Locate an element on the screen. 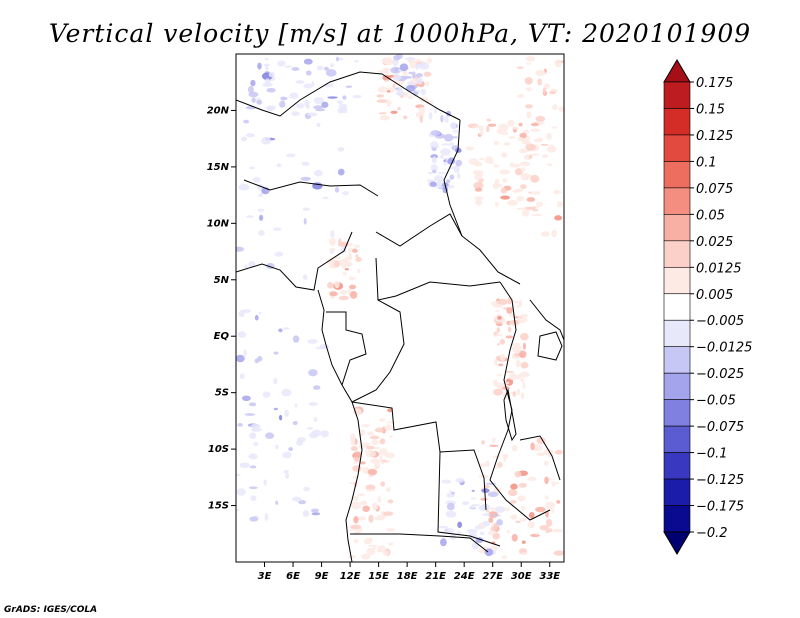 The width and height of the screenshot is (800, 618). colorbar-label: 0.1 is located at coordinates (706, 162).